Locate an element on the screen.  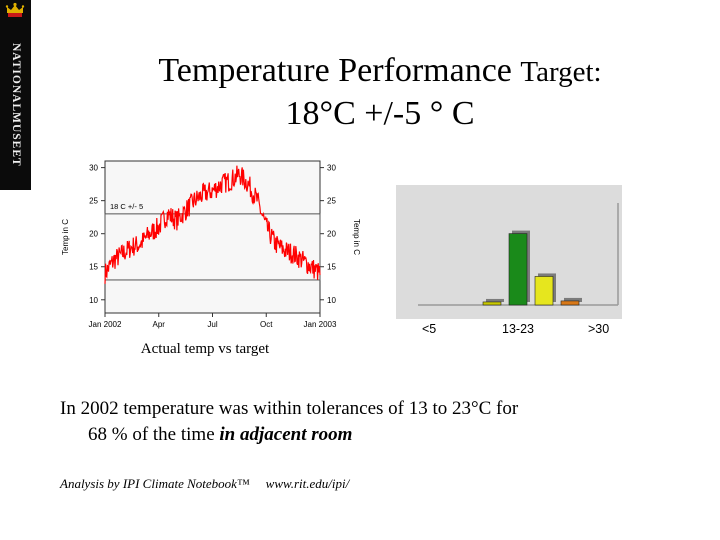
x-tick-label: Jan 2002 is located at coordinates (105, 324).